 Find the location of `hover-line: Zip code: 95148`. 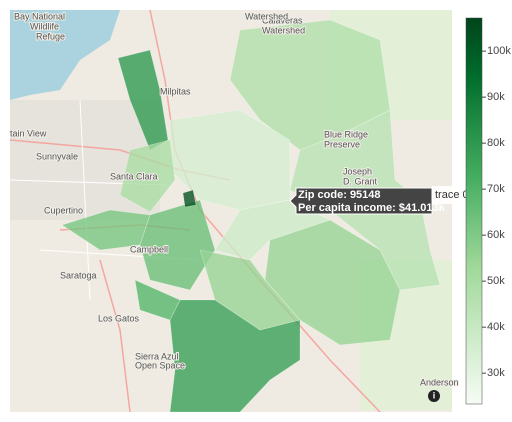

hover-line: Zip code: 95148 is located at coordinates (339, 195).